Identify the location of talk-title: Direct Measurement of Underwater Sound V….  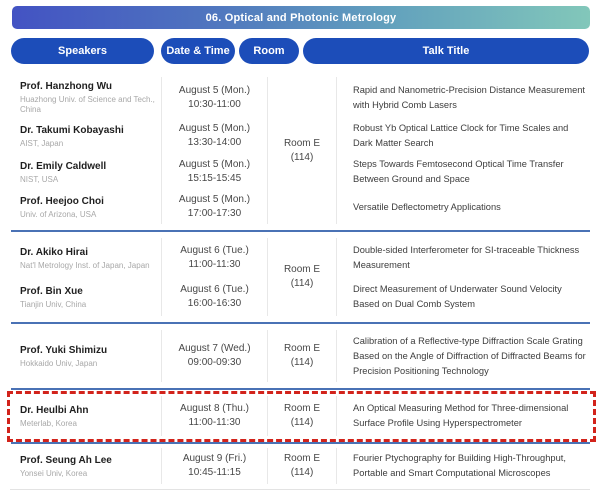
(457, 296).